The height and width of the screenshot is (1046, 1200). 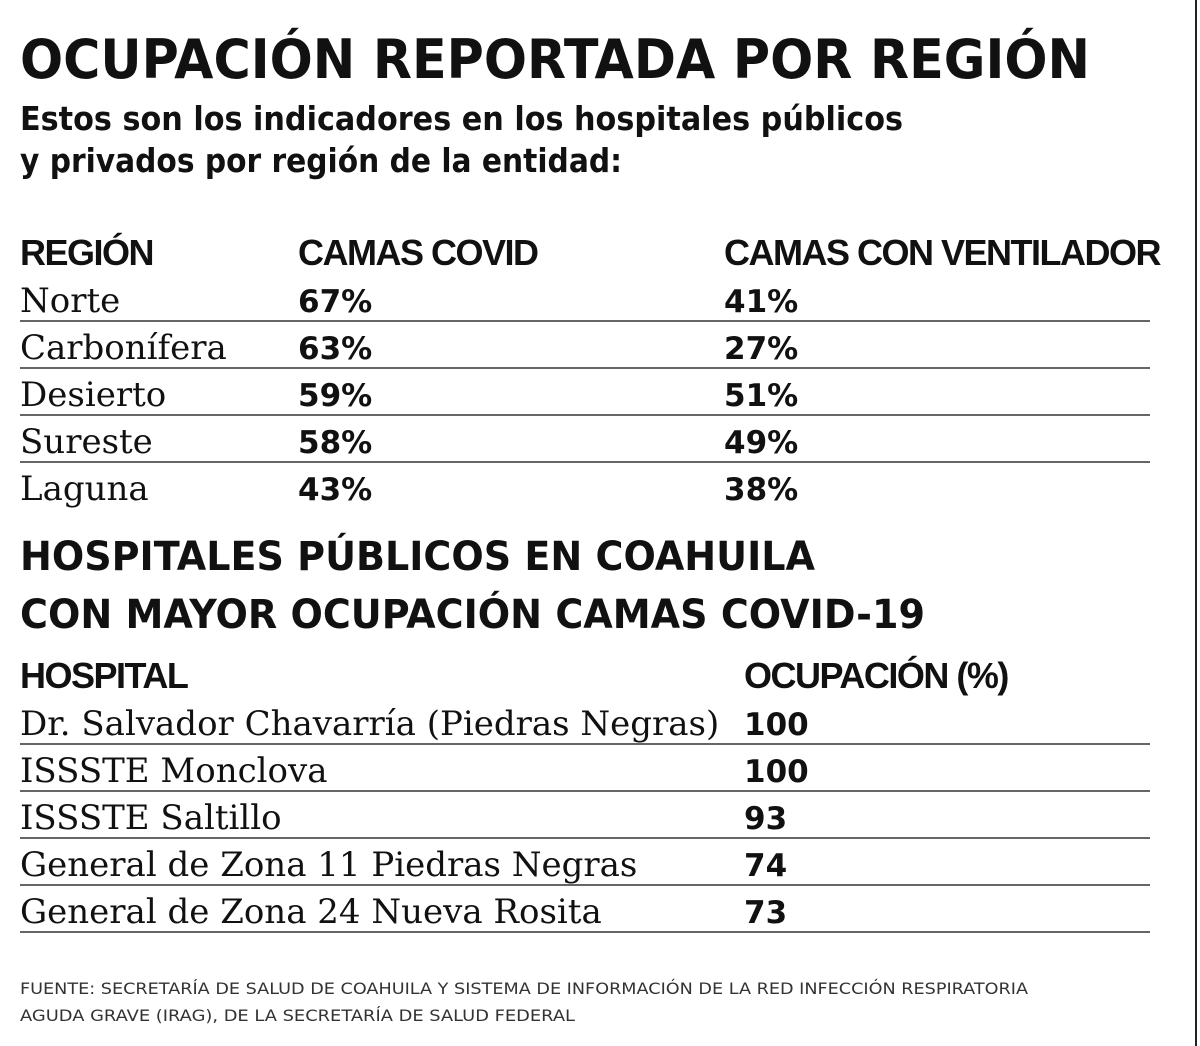 I want to click on row-label: ISSSTE Saltillo, so click(x=151, y=818).